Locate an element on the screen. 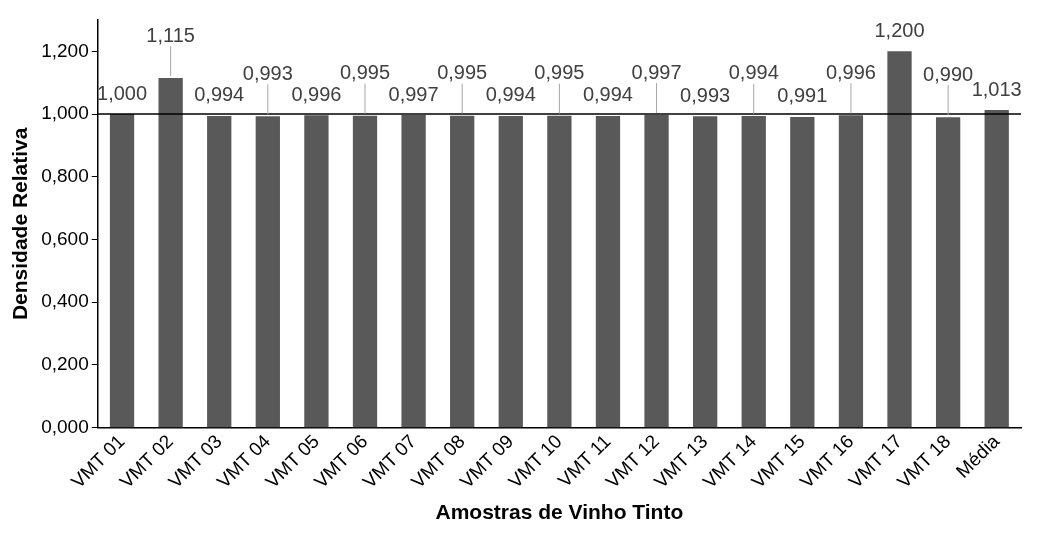 The width and height of the screenshot is (1041, 535). y-axis-title: Densidade Relativa is located at coordinates (20, 224).